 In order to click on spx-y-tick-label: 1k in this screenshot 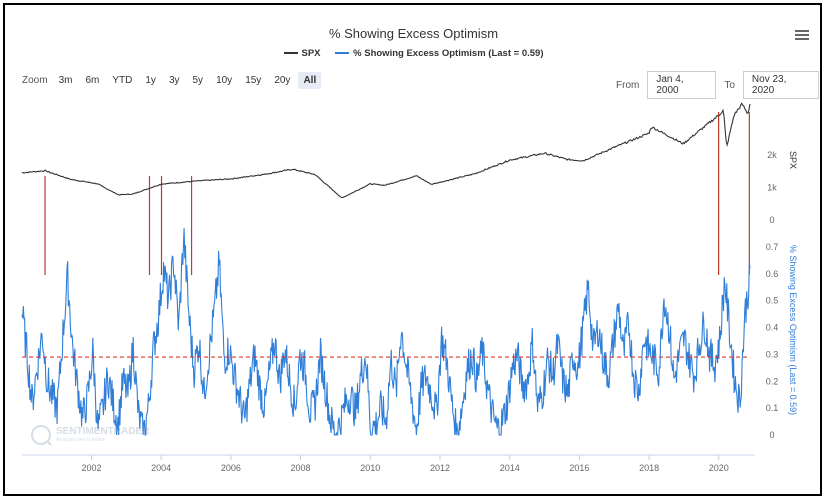, I will do `click(772, 188)`.